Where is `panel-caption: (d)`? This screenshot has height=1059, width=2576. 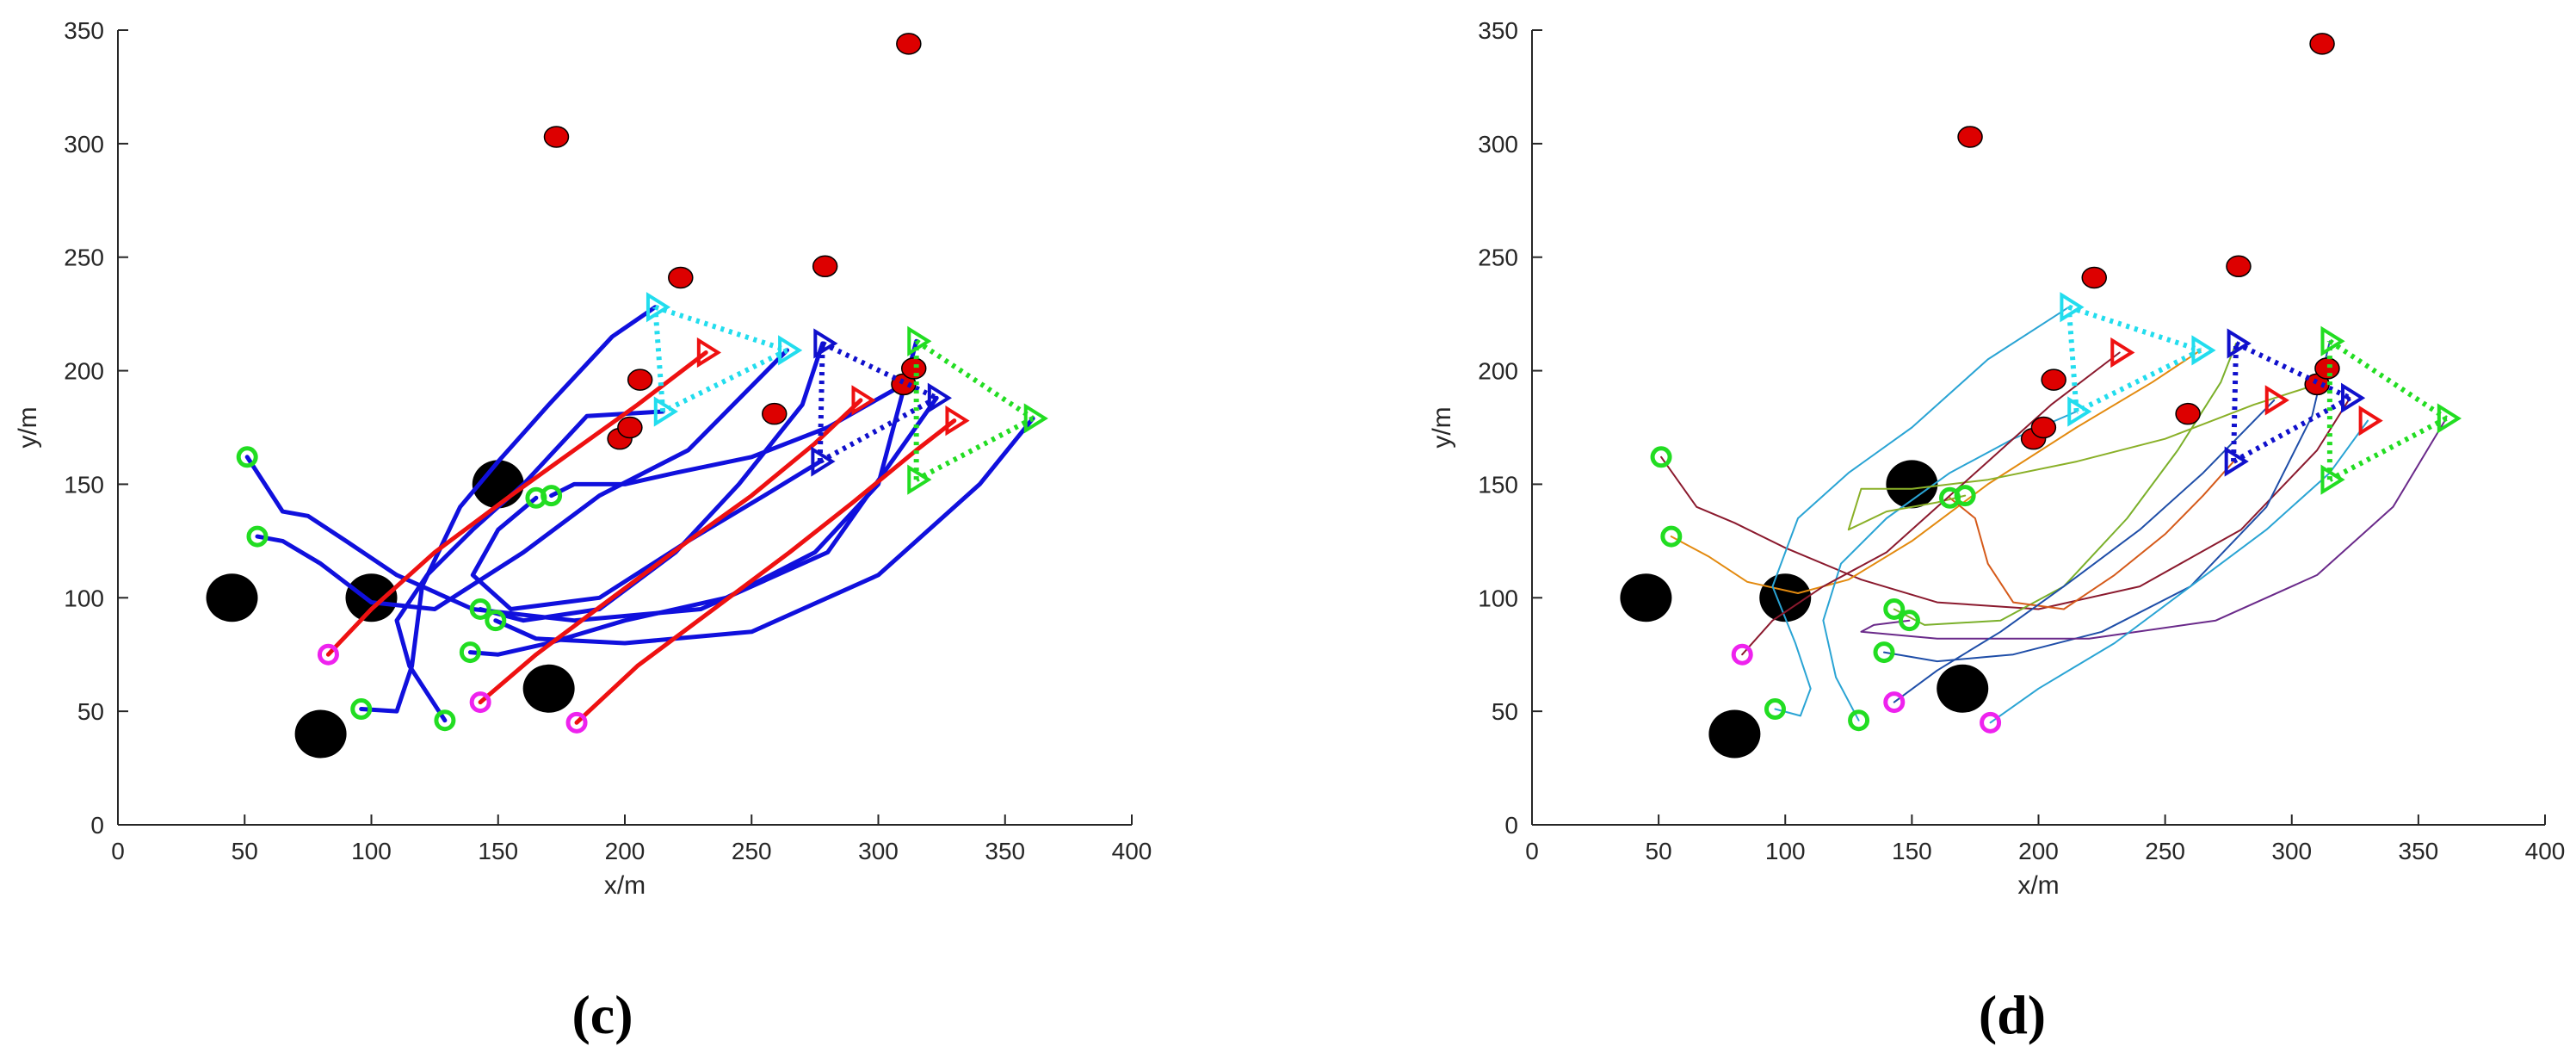
panel-caption: (d) is located at coordinates (2012, 1014).